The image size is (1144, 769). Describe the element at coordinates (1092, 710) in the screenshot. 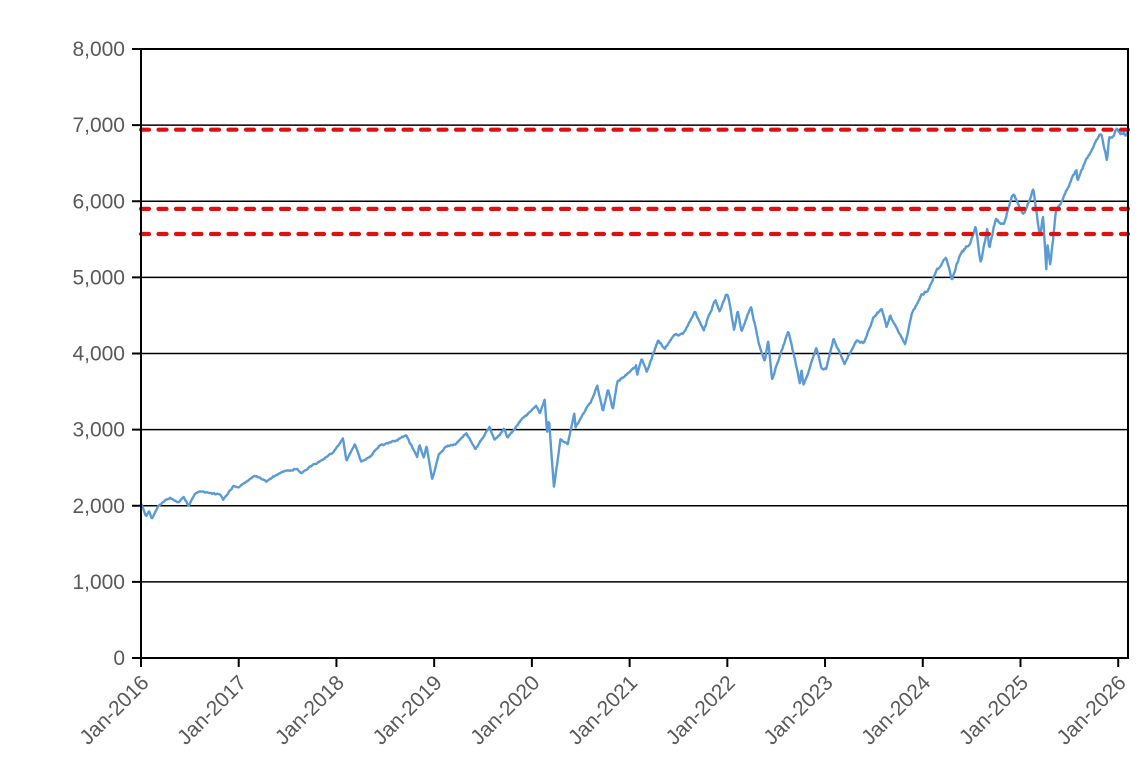

I see `x-axis-tick-label: Jan-2026` at that location.